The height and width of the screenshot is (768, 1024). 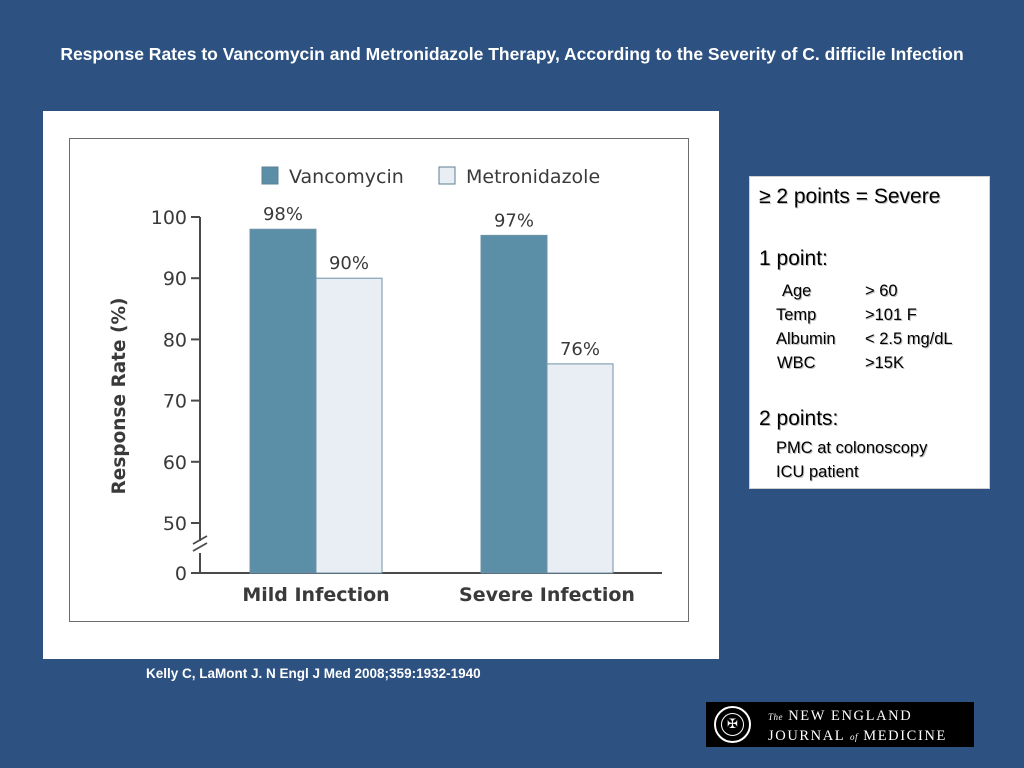 What do you see at coordinates (346, 177) in the screenshot?
I see `legend-label: Vancomycin` at bounding box center [346, 177].